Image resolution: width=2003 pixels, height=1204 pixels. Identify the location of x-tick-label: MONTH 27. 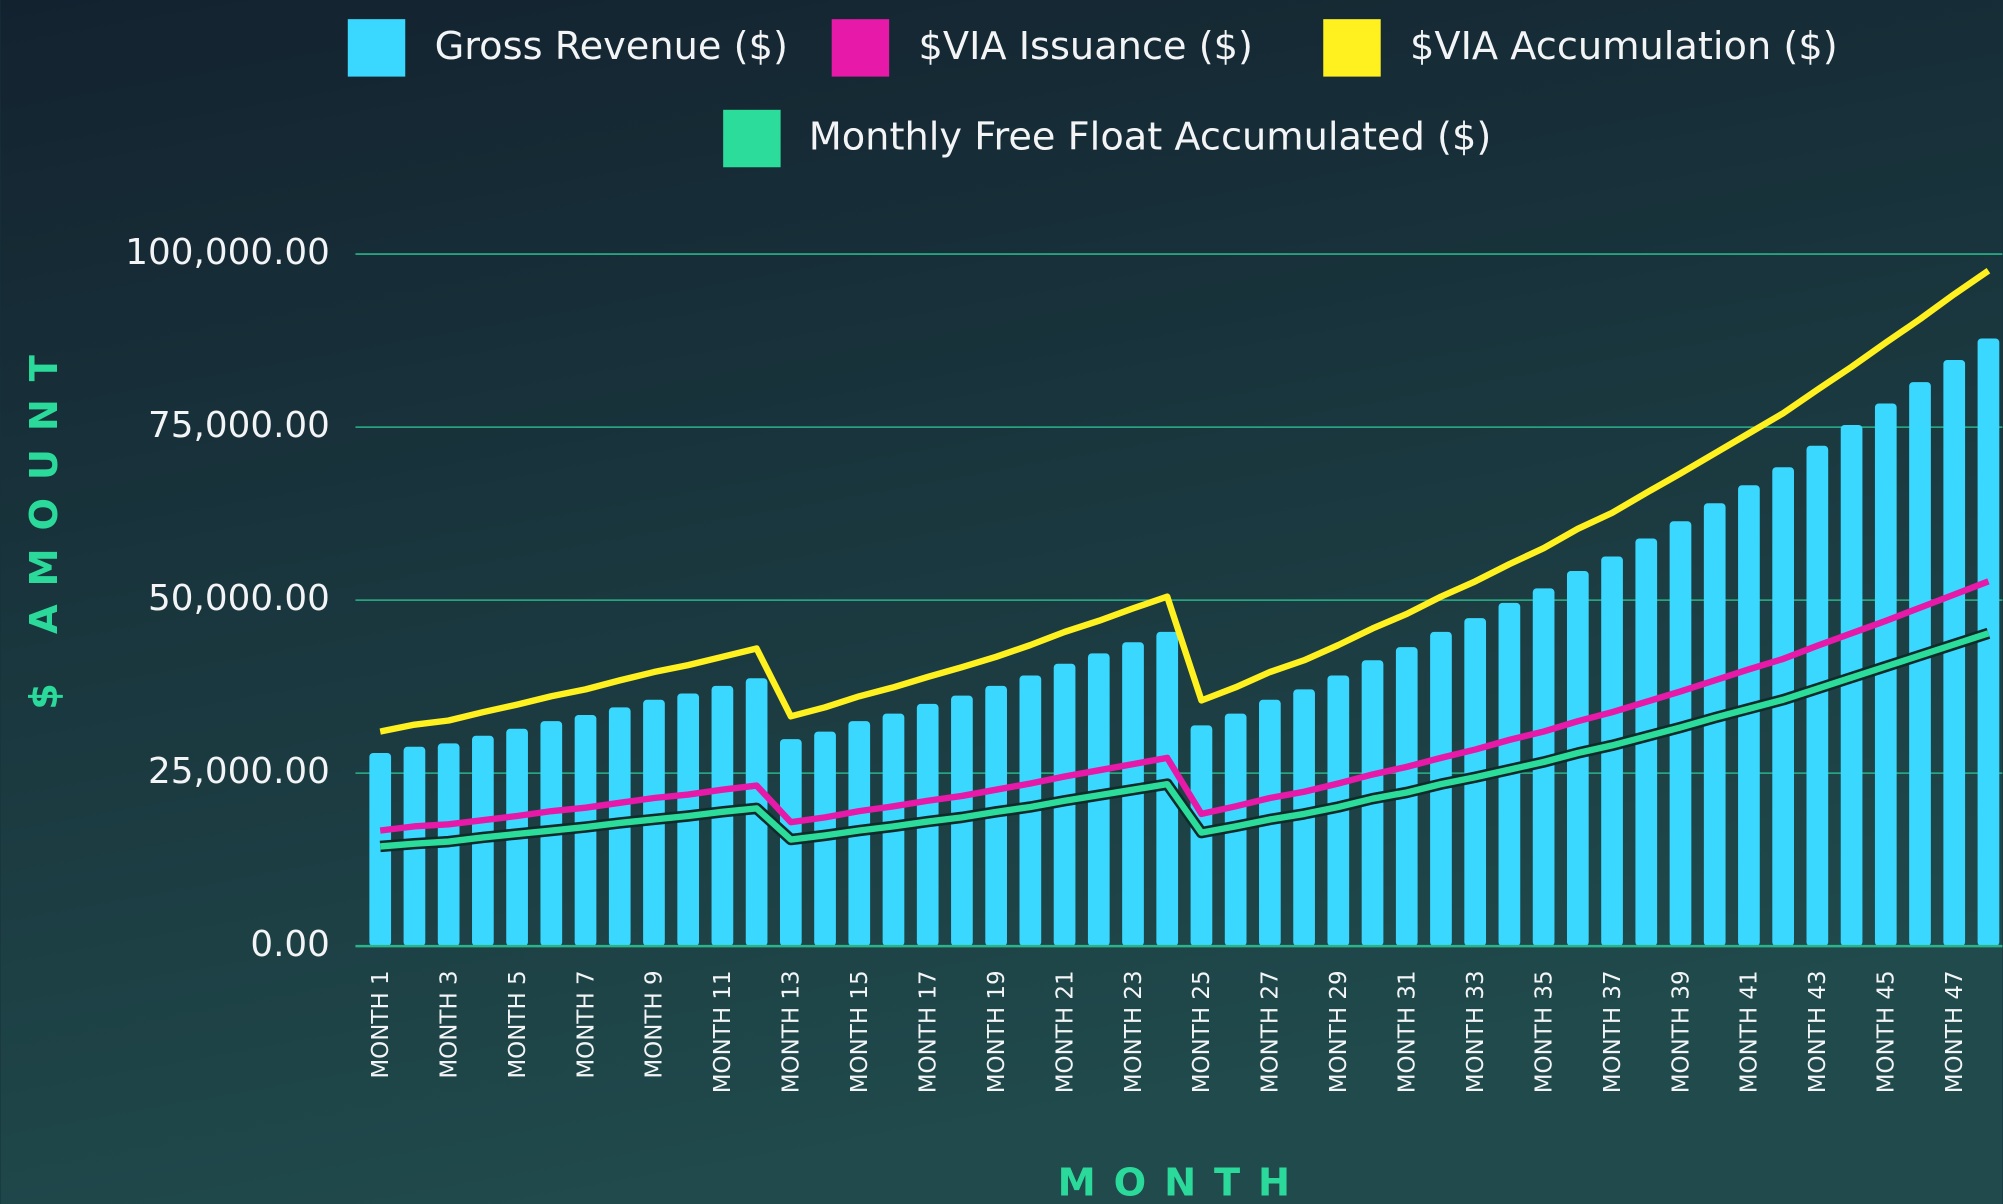
(1271, 1031).